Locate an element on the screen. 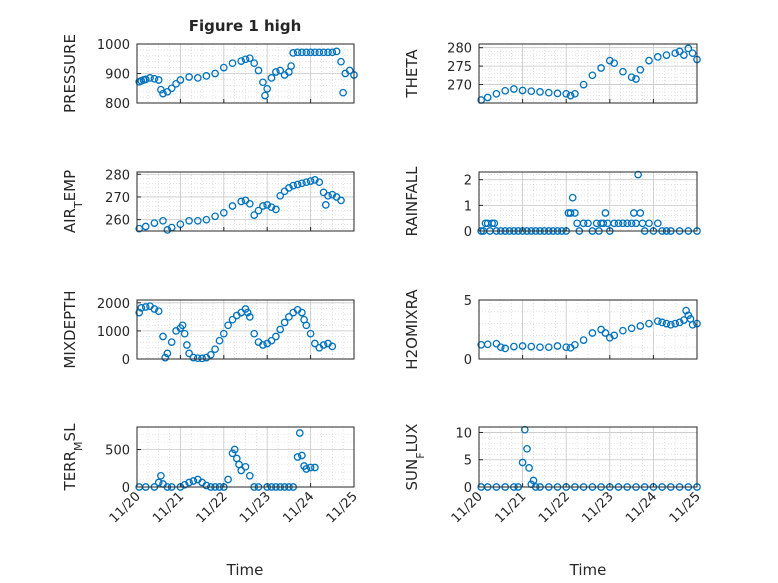  y-tick-label: 5 is located at coordinates (468, 301).